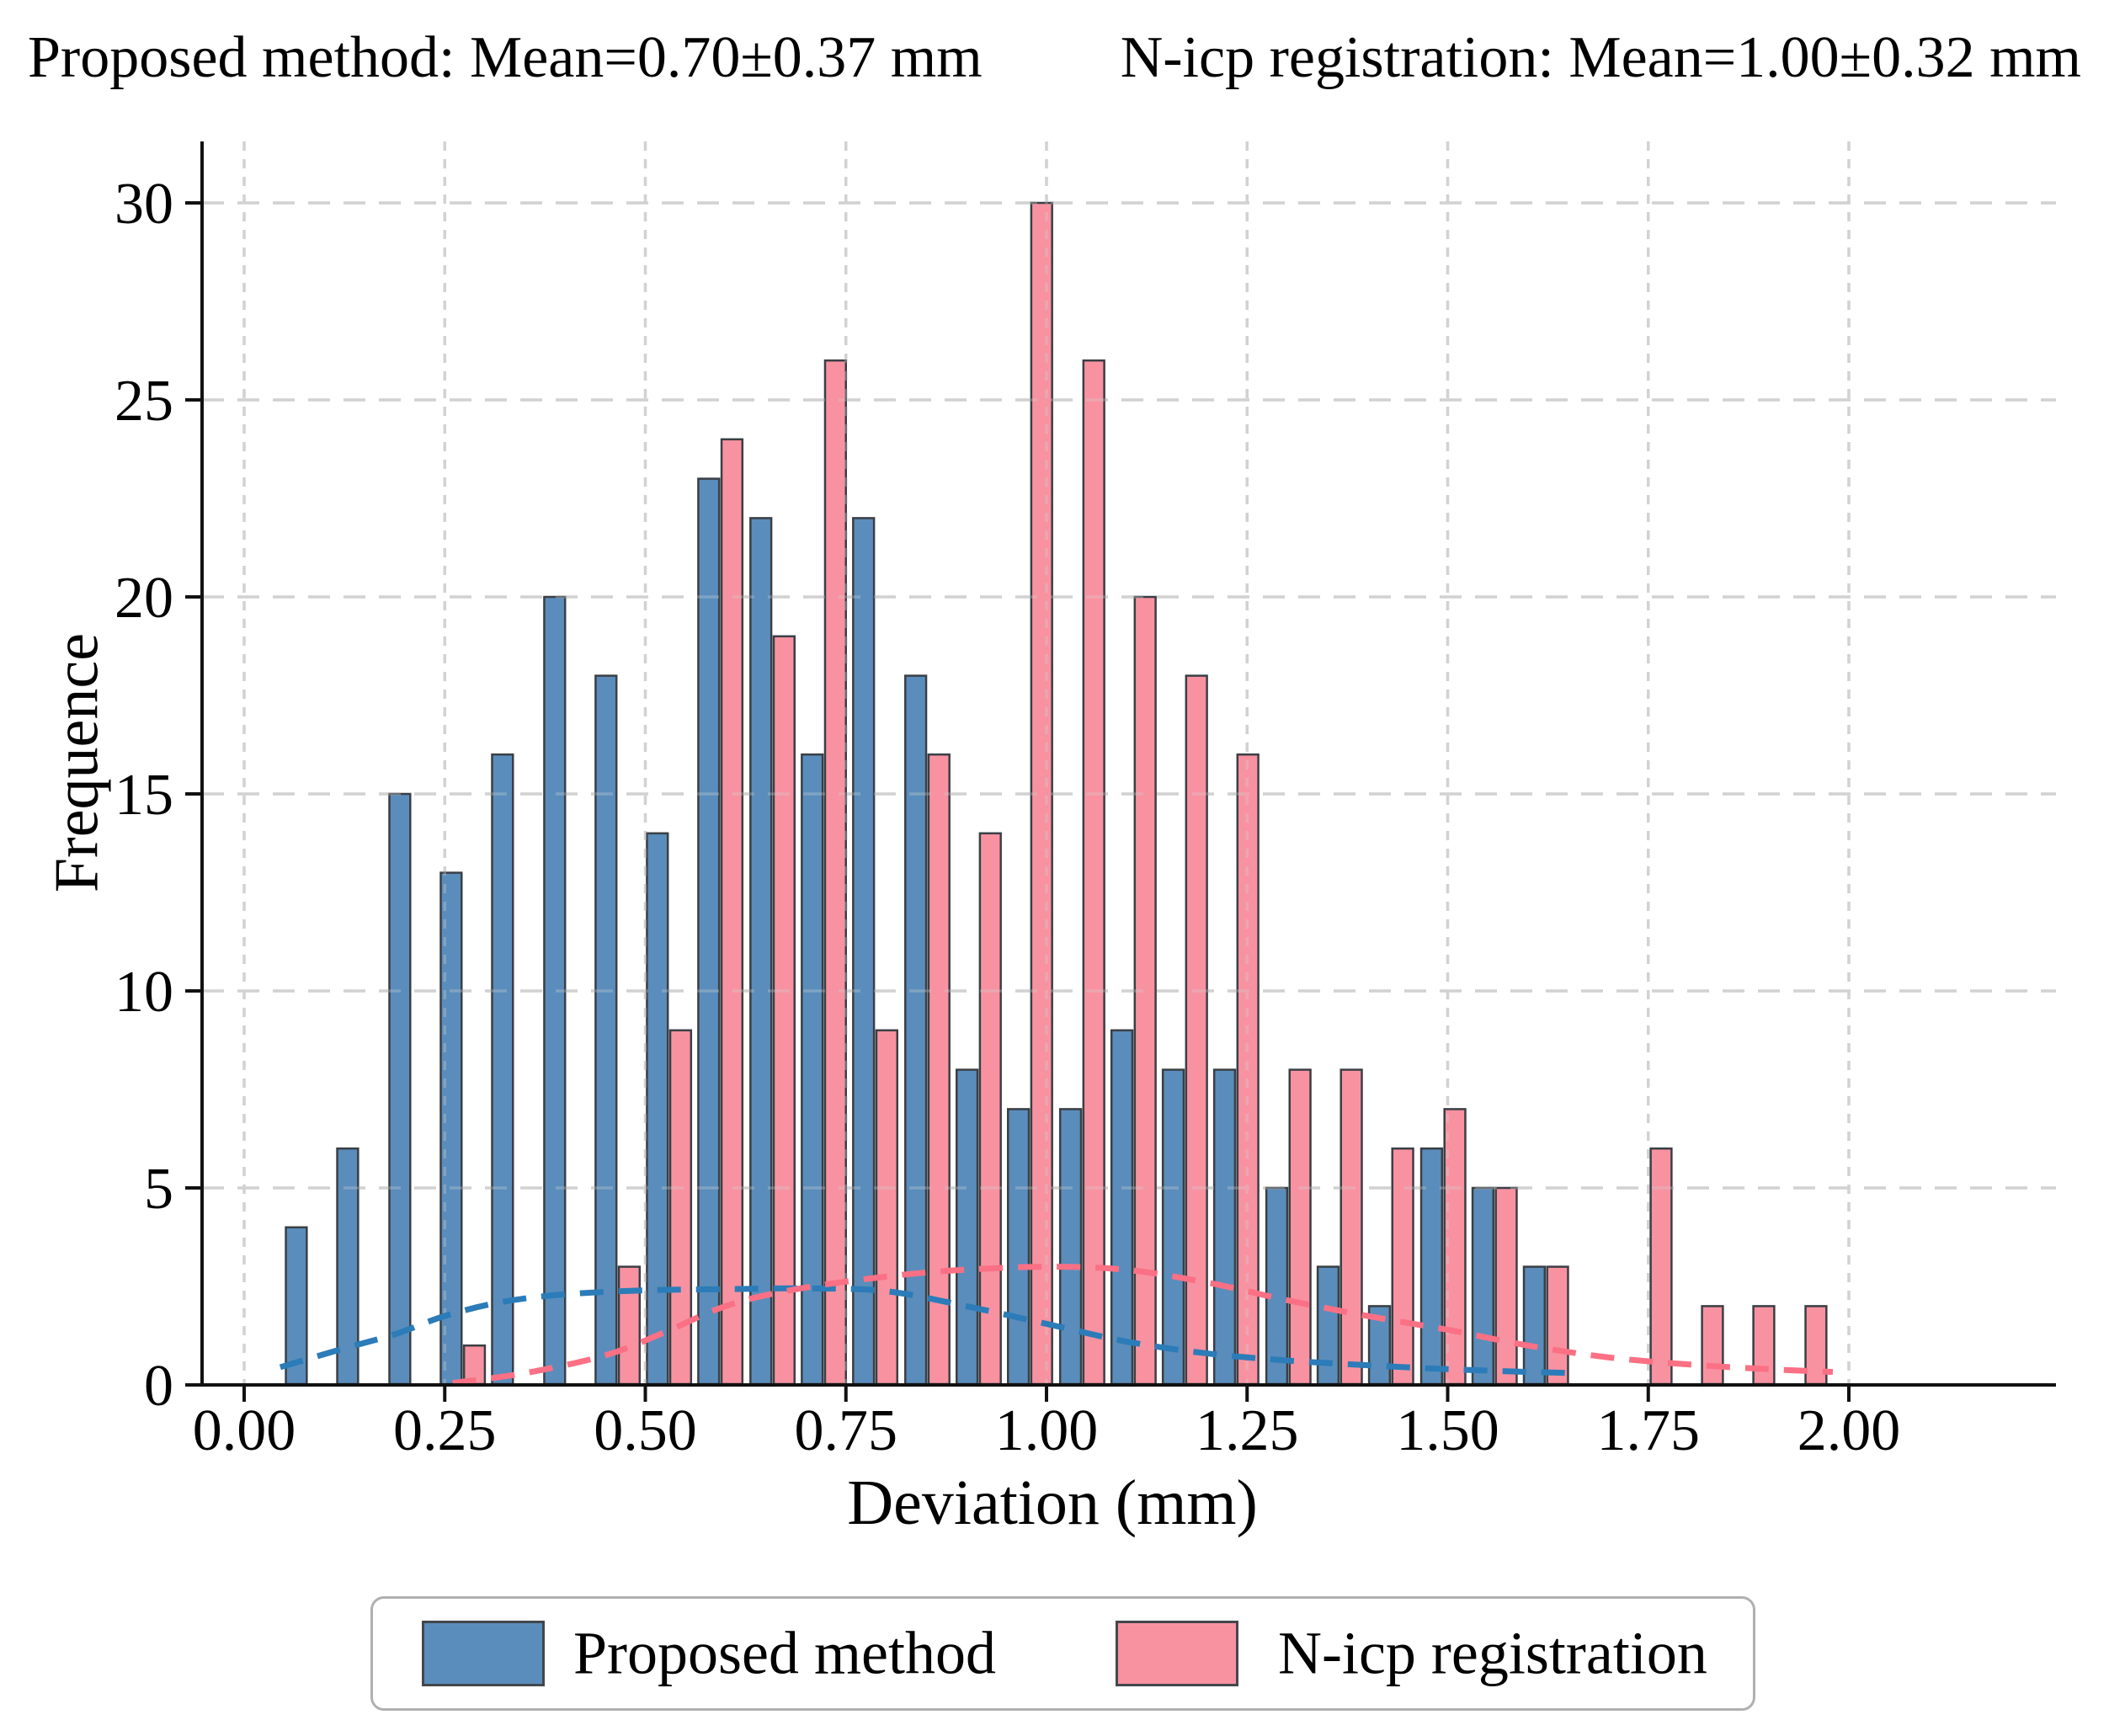 Image resolution: width=2109 pixels, height=1736 pixels. I want to click on y-tick-label: 25, so click(144, 401).